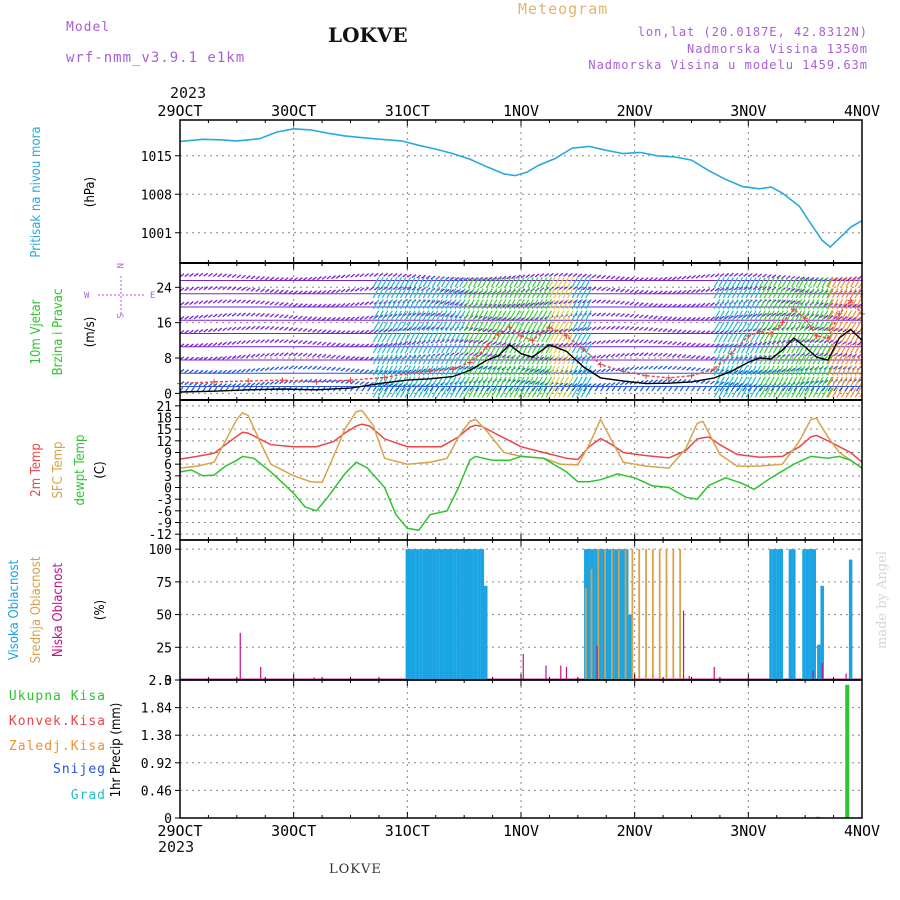 This screenshot has height=900, width=900. Describe the element at coordinates (673, 614) in the screenshot. I see `cloud-bar-mid_cloud` at that location.